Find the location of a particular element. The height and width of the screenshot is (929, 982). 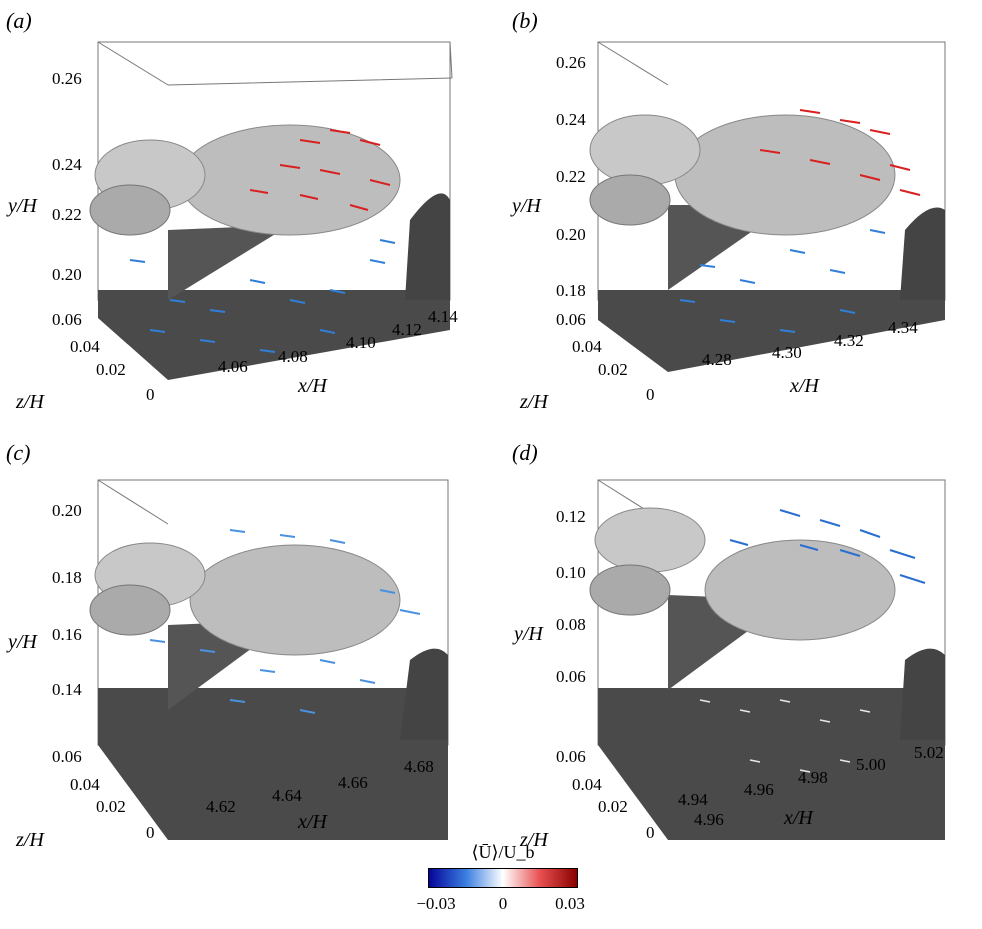

y-axis-ticks: 0.26 0.24 0.22 0.20 is located at coordinates (67, 176).